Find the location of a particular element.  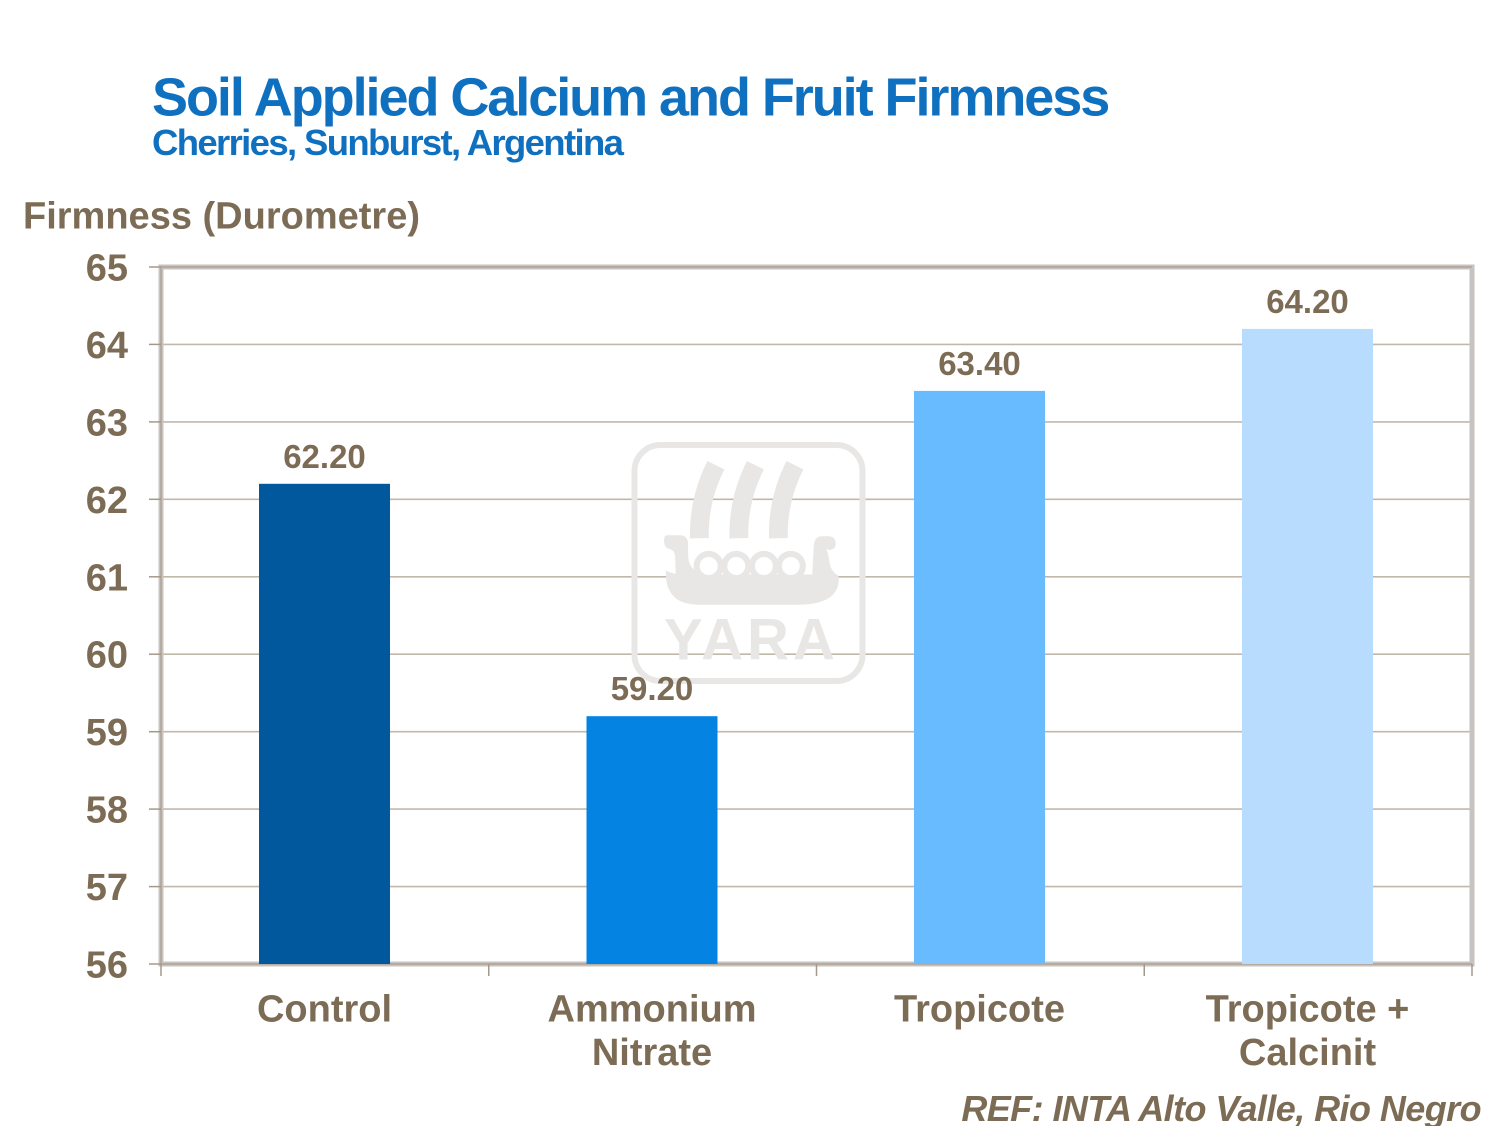

svg-text: 60 is located at coordinates (107, 656).